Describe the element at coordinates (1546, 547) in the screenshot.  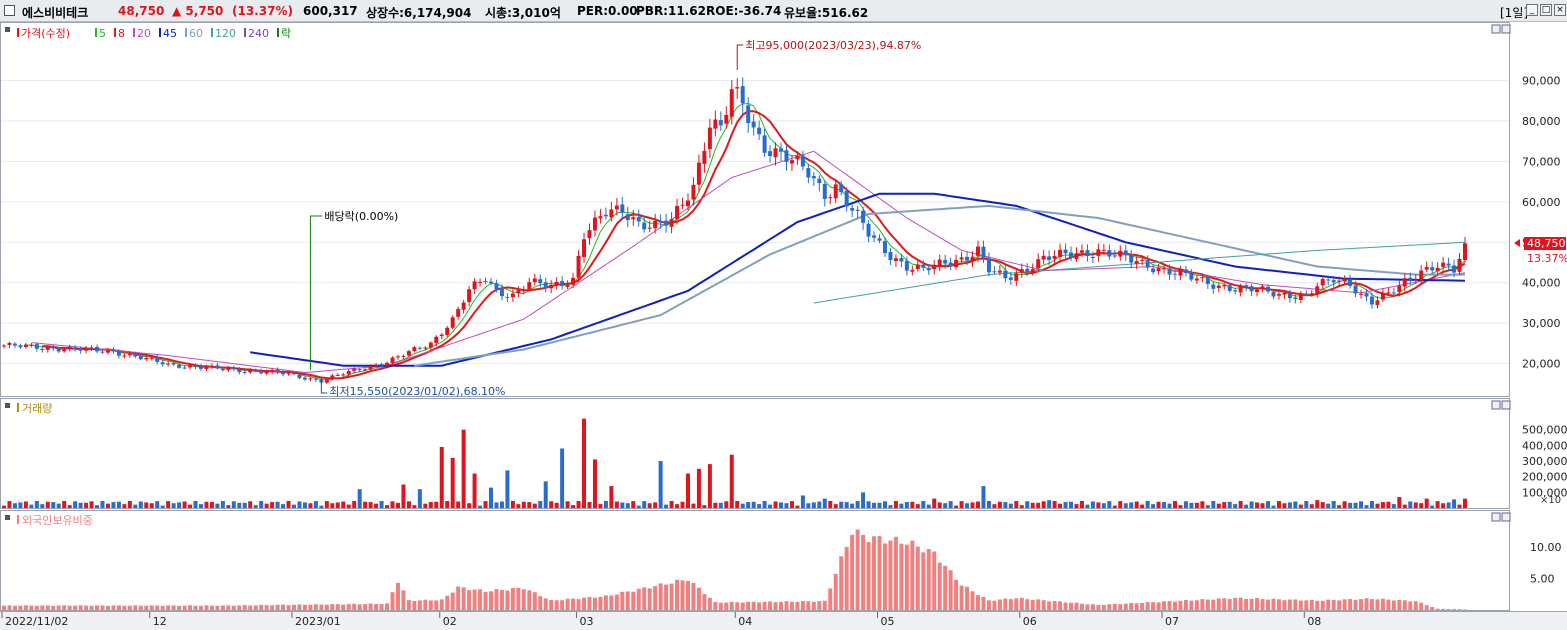
I see `foreign-tick-1: 10.00` at that location.